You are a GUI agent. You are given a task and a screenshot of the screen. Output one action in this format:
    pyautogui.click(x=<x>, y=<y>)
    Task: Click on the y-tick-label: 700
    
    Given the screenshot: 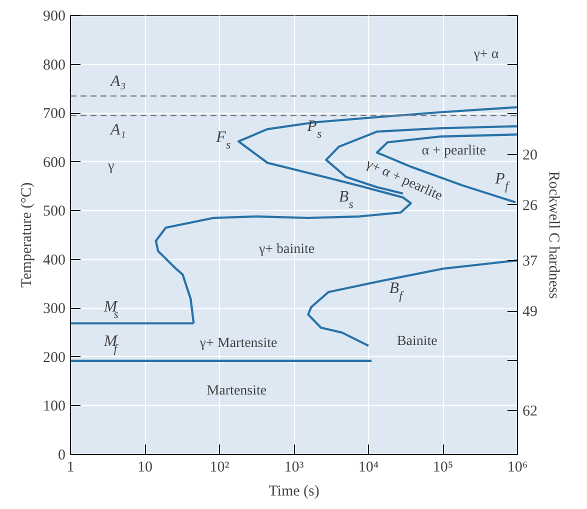 What is the action you would take?
    pyautogui.click(x=54, y=114)
    